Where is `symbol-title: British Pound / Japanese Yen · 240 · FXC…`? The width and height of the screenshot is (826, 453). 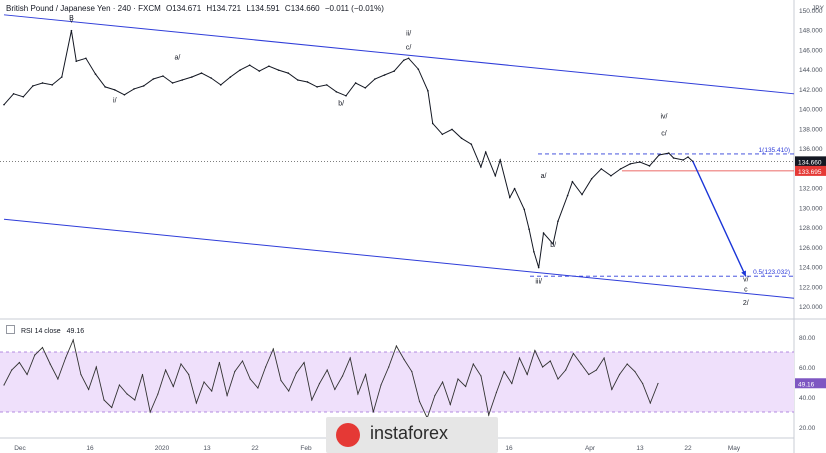 symbol-title: British Pound / Japanese Yen · 240 · FXC… is located at coordinates (83, 8).